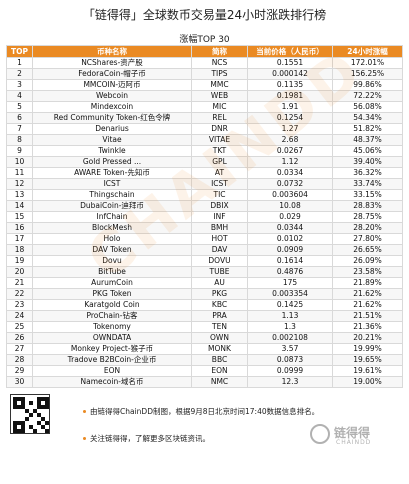 Image resolution: width=409 pixels, height=484 pixels. What do you see at coordinates (290, 250) in the screenshot?
I see `price-cell: 0.0909` at bounding box center [290, 250].